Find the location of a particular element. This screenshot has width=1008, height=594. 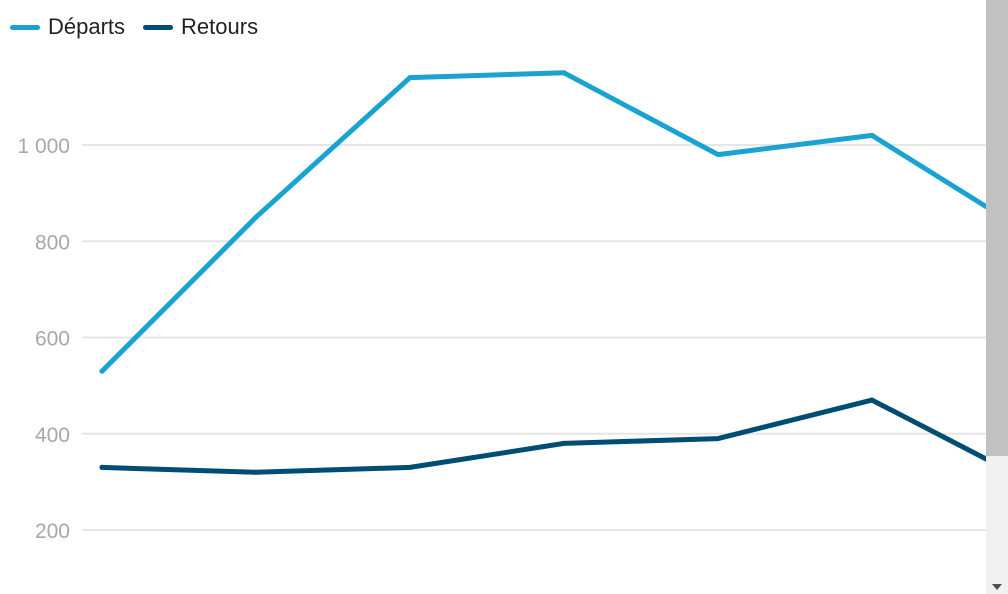

y-tick-label-800: 800 is located at coordinates (52, 242).